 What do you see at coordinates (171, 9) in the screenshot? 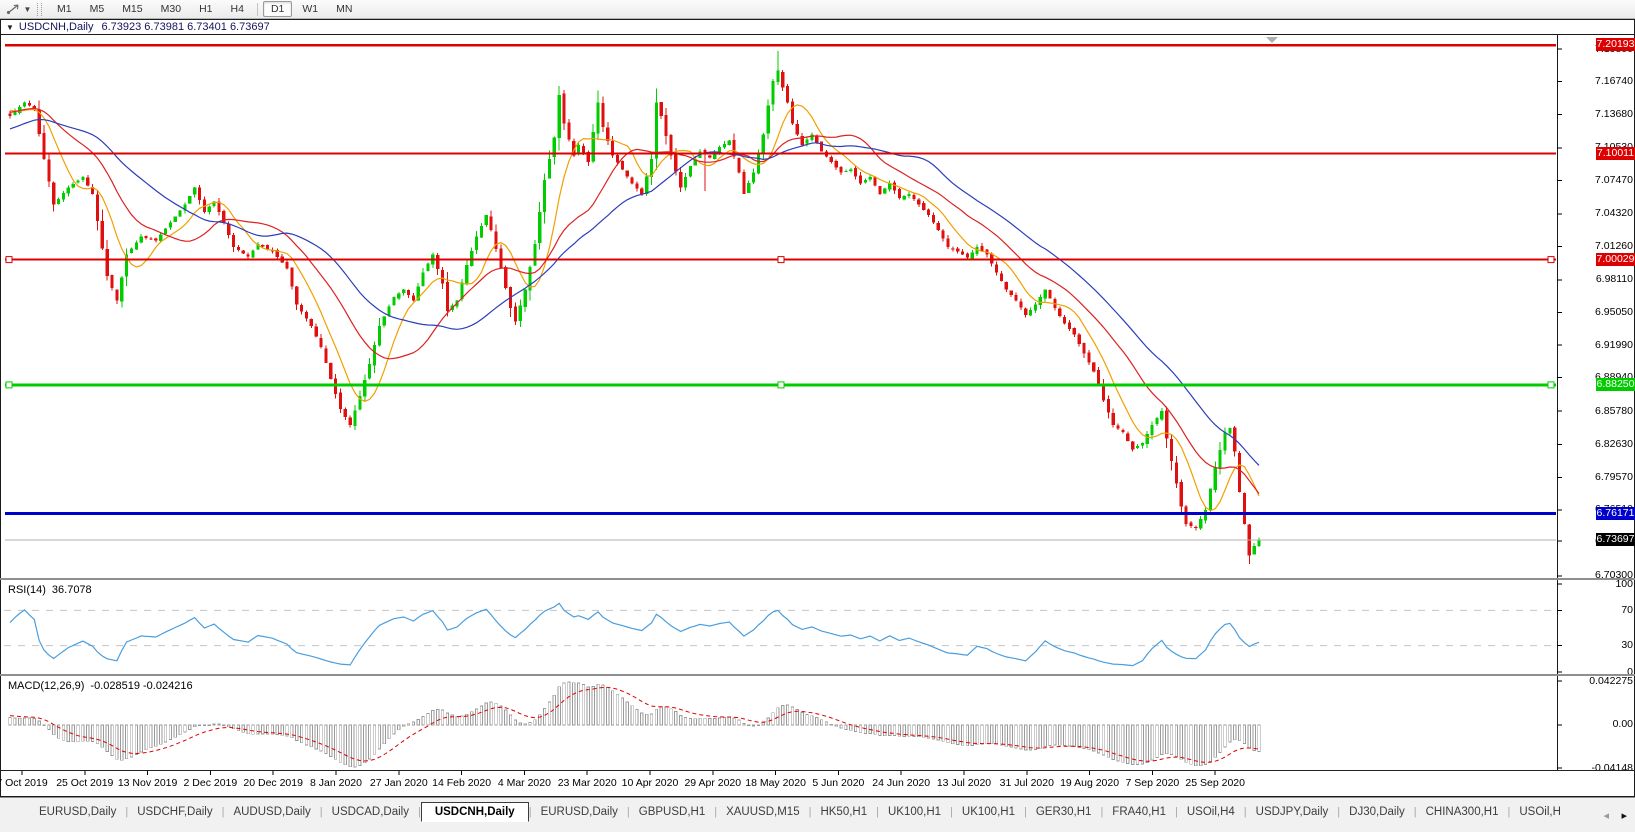
I see `timeframe-button-M30: M30` at bounding box center [171, 9].